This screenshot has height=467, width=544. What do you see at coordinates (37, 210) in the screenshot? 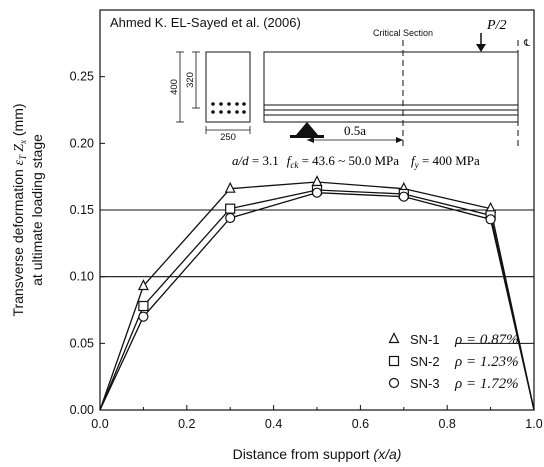
I see `y-axis-label-line2: at ultimate loading stage` at bounding box center [37, 210].